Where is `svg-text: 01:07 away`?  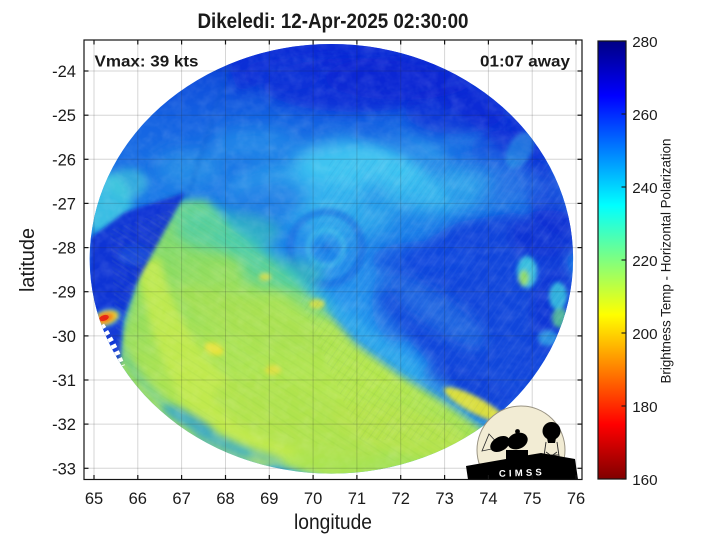 svg-text: 01:07 away is located at coordinates (525, 61).